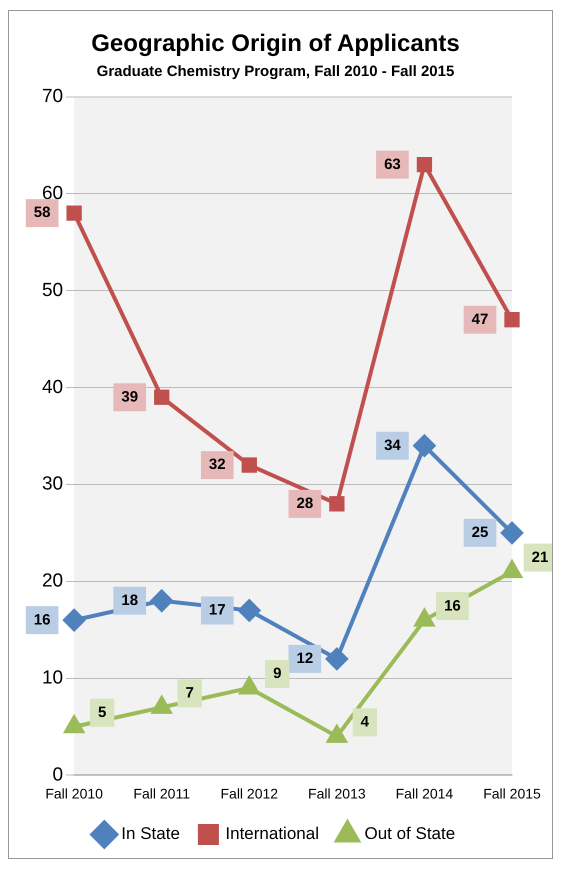 Image resolution: width=561 pixels, height=869 pixels. What do you see at coordinates (42, 213) in the screenshot?
I see `data-label: 58` at bounding box center [42, 213].